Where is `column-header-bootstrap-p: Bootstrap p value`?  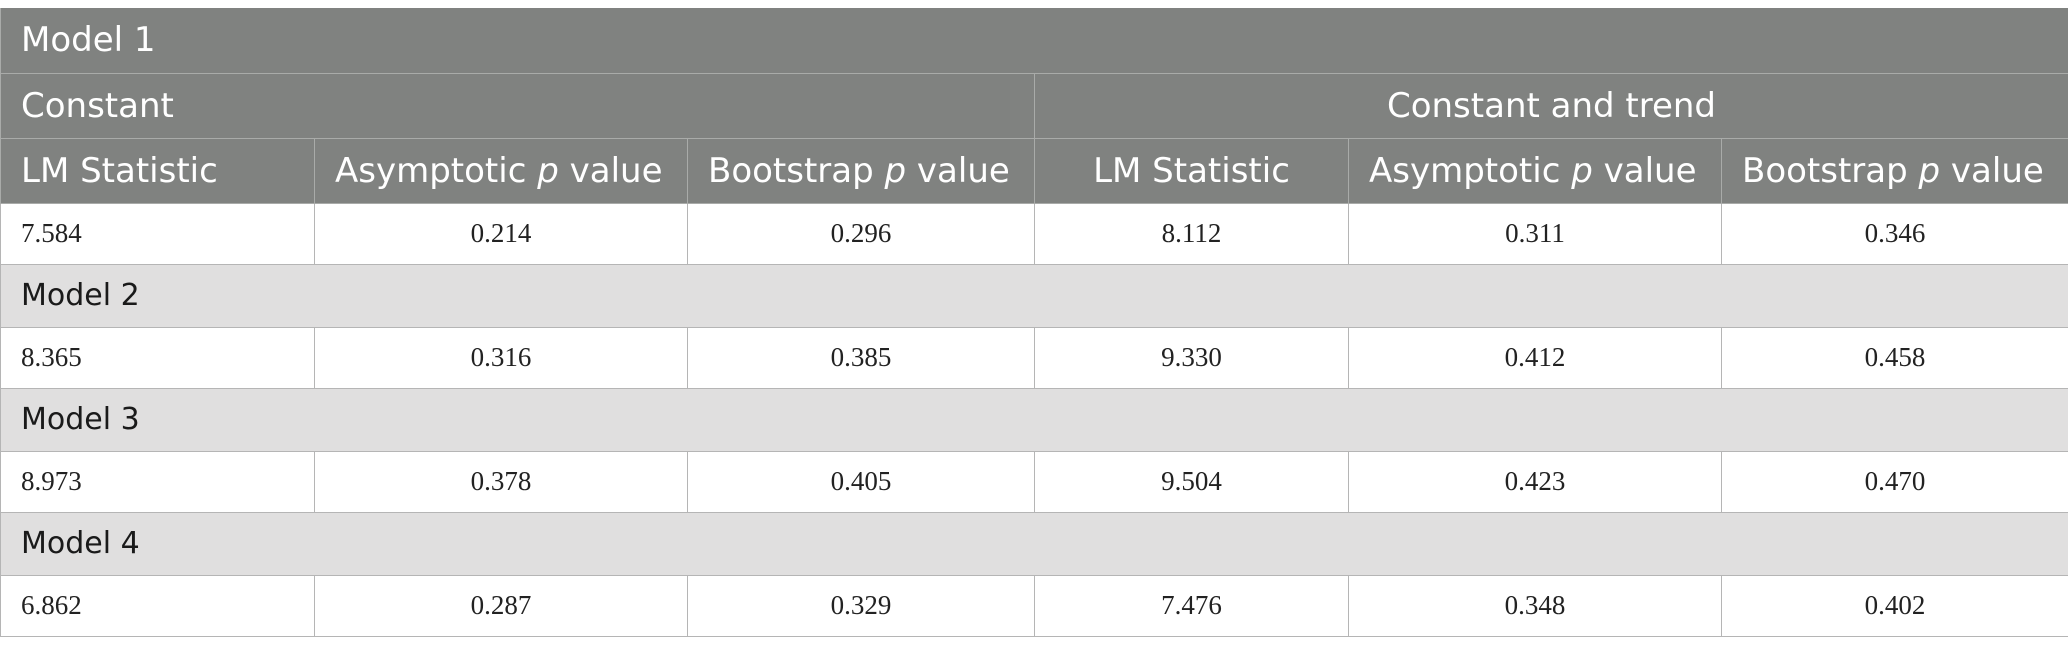
column-header-bootstrap-p: Bootstrap p value is located at coordinates (861, 170).